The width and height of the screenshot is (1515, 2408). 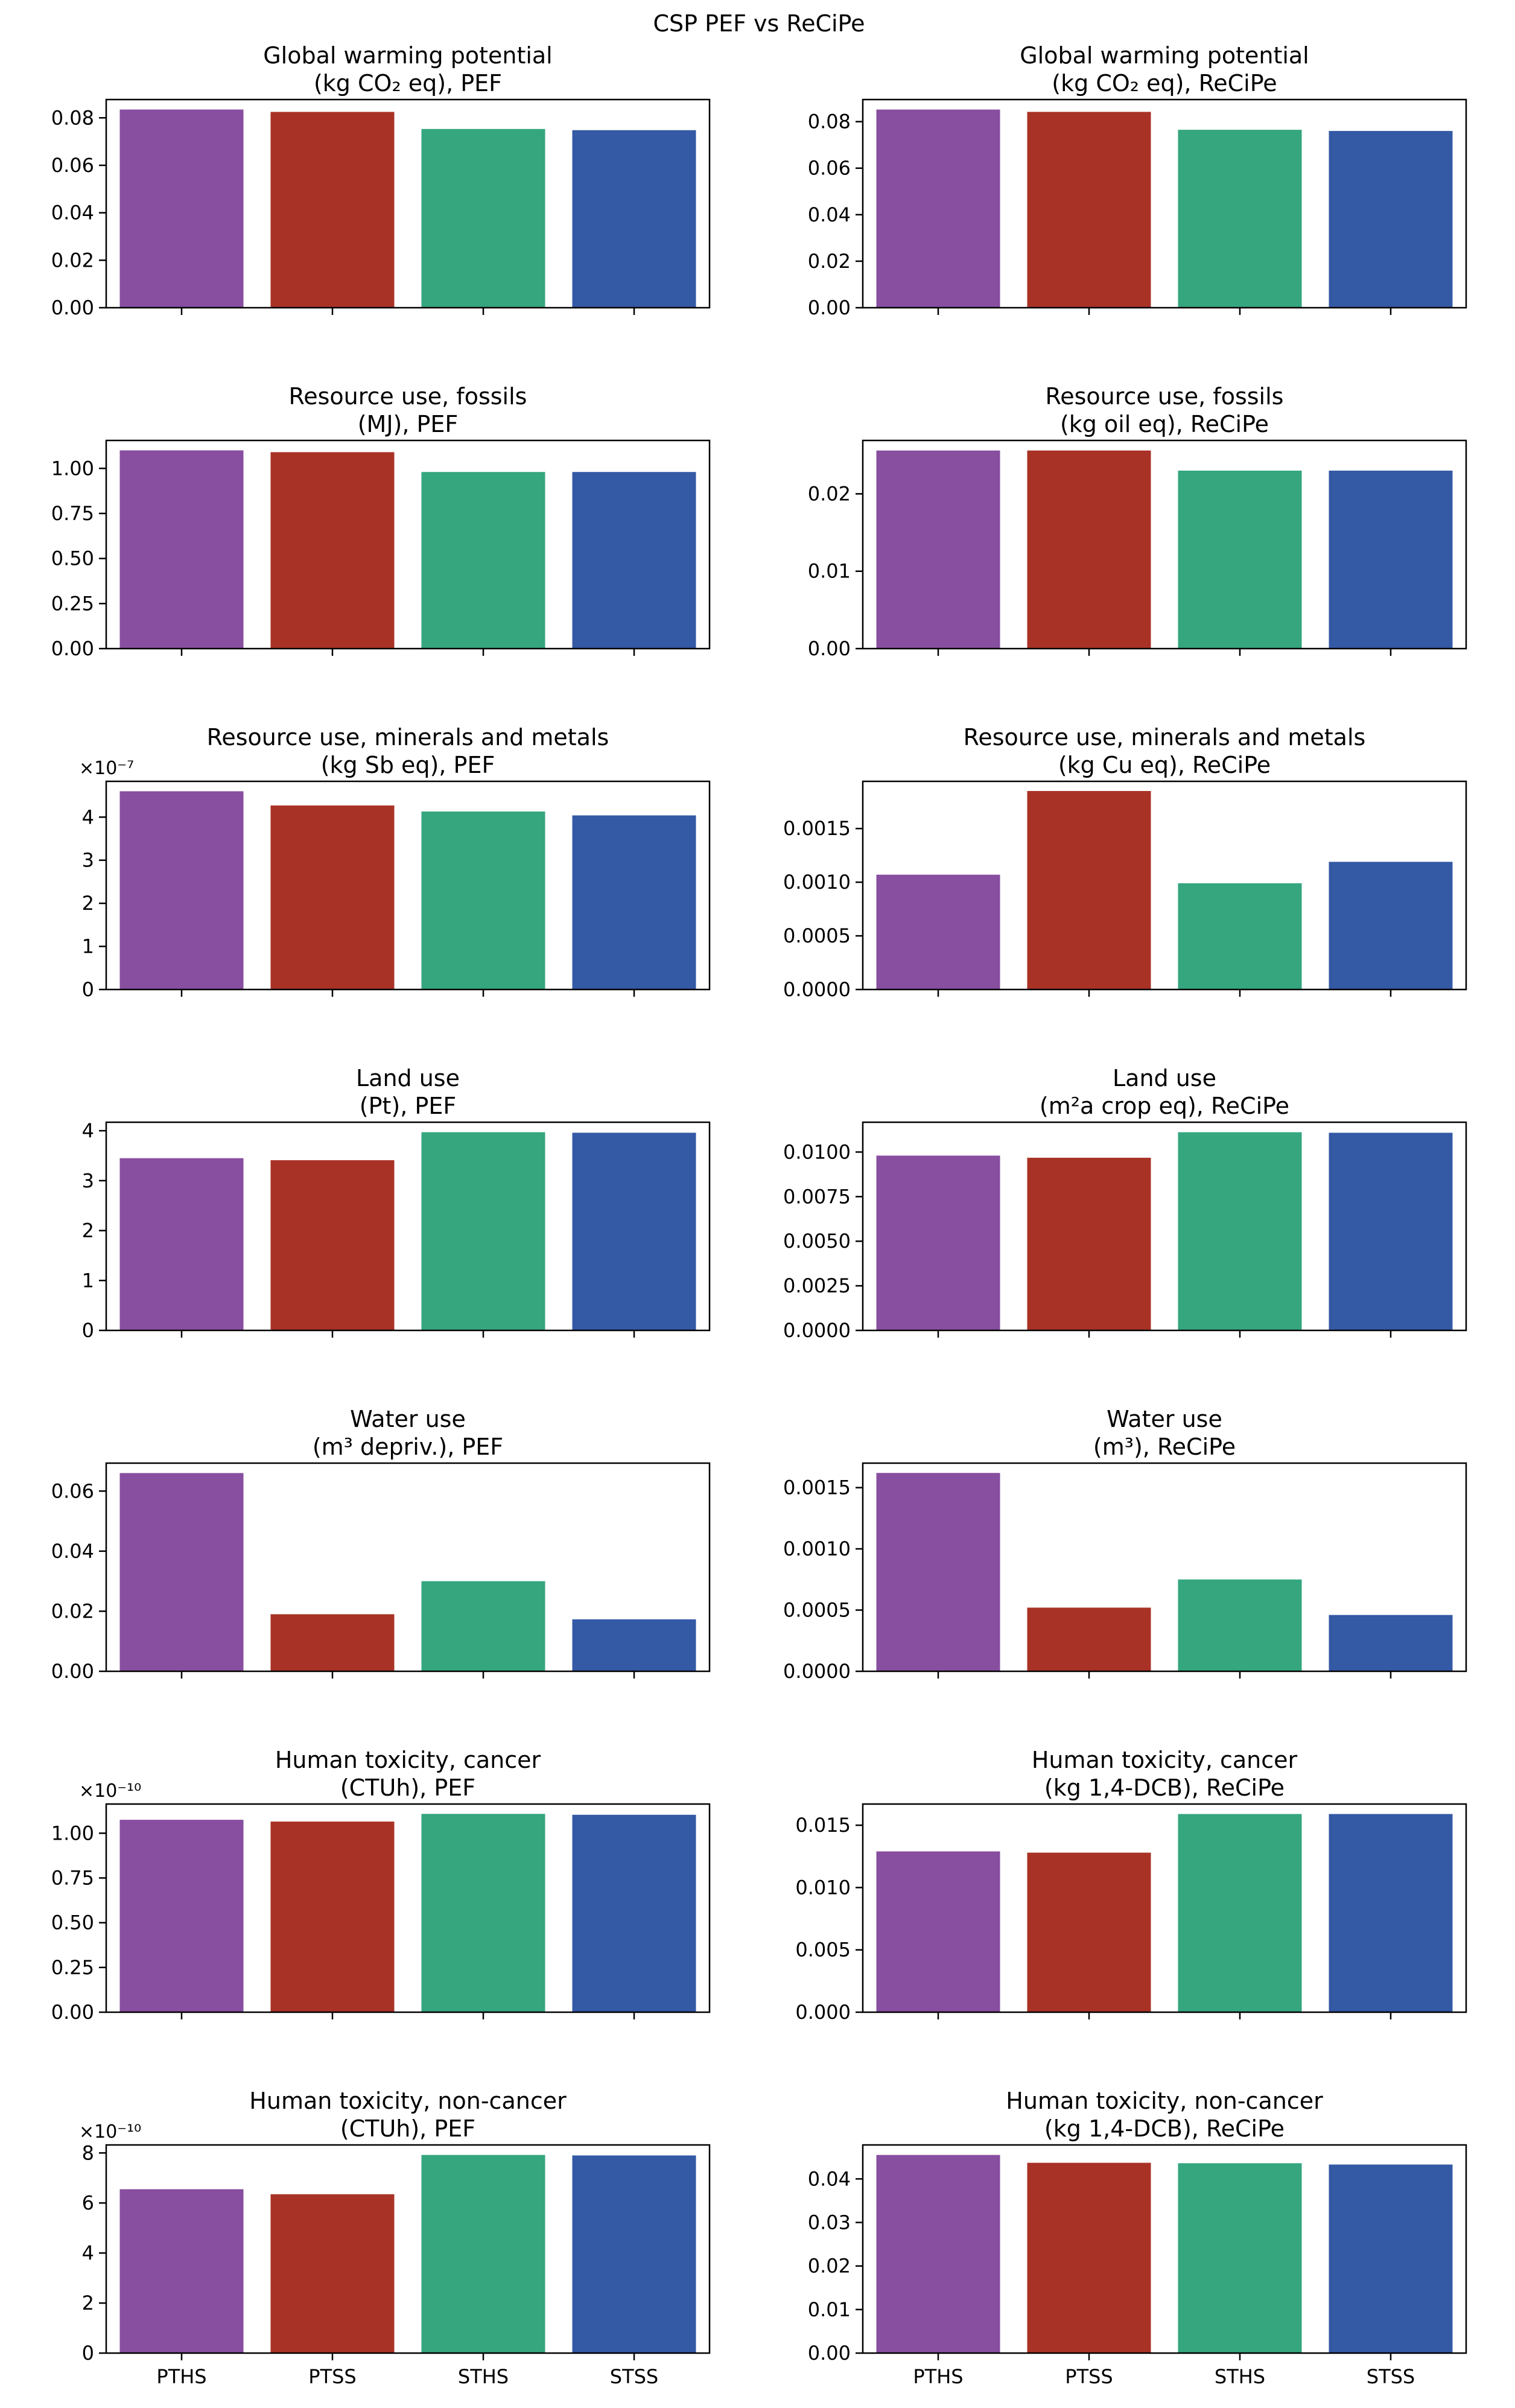 I want to click on subplot-title: Human toxicity, cancer, so click(x=1165, y=1760).